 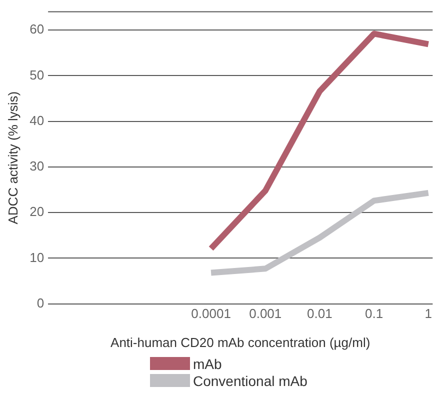 What do you see at coordinates (12, 157) in the screenshot?
I see `y-axis-title: ADCC activity (% lysis)` at bounding box center [12, 157].